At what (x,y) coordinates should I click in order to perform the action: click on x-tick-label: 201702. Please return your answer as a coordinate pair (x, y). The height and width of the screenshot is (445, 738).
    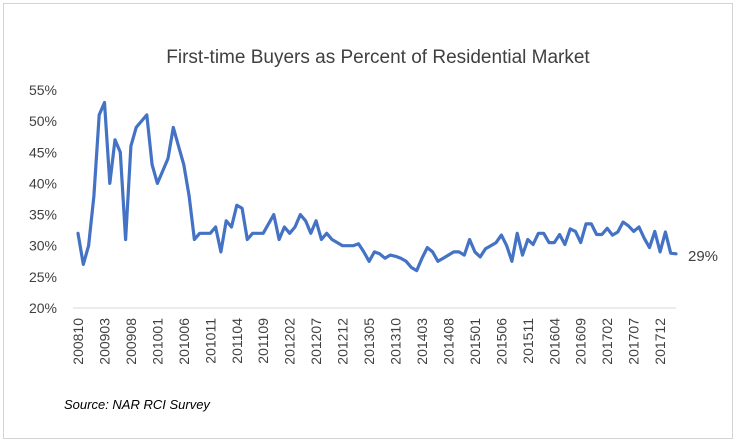
    Looking at the image, I should click on (607, 341).